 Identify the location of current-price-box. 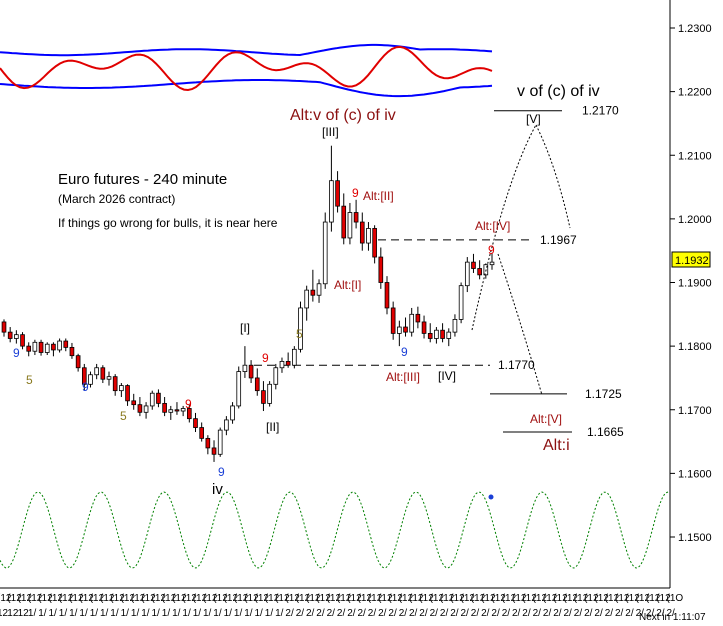
(691, 259).